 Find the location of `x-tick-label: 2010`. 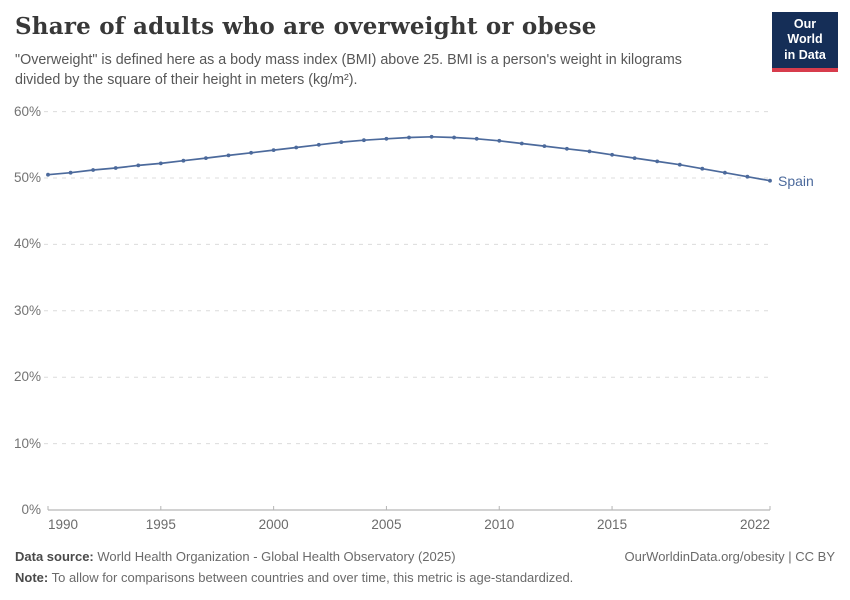

x-tick-label: 2010 is located at coordinates (499, 524).